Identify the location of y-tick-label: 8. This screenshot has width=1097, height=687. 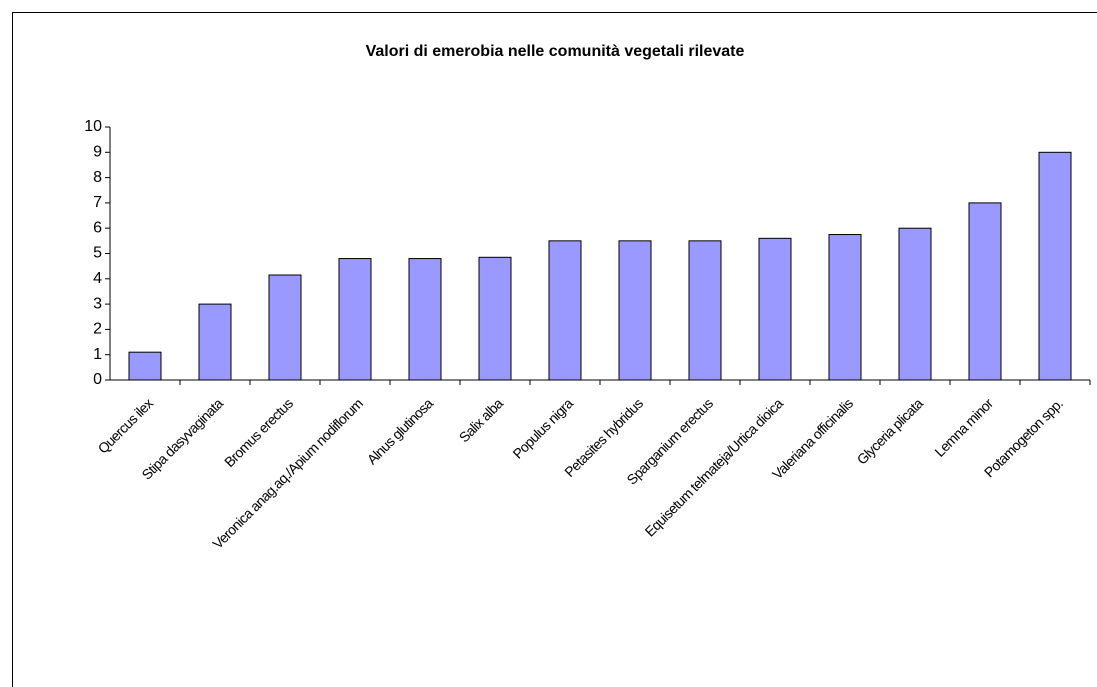
(97, 177).